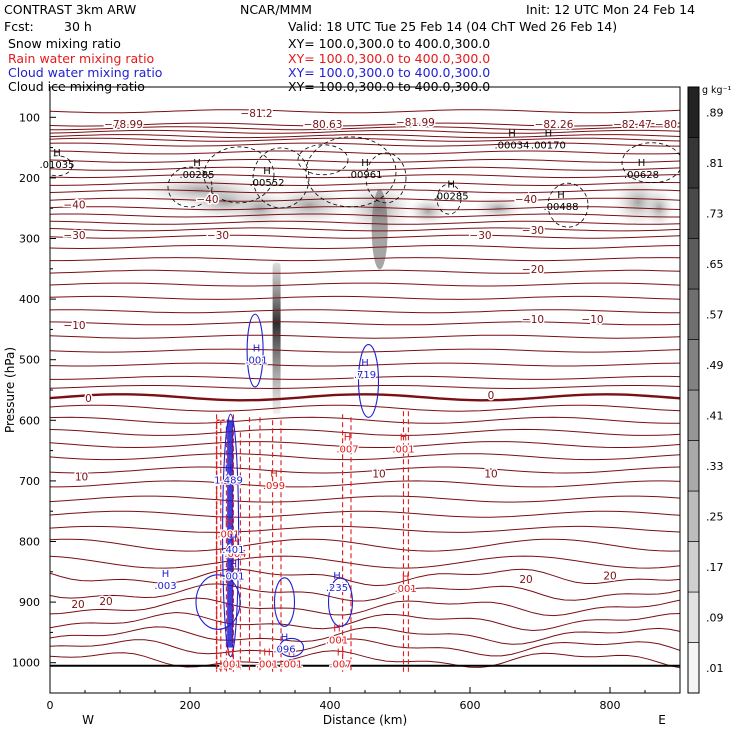 Image resolution: width=740 pixels, height=740 pixels. What do you see at coordinates (29, 239) in the screenshot?
I see `y-tick-label: 300` at bounding box center [29, 239].